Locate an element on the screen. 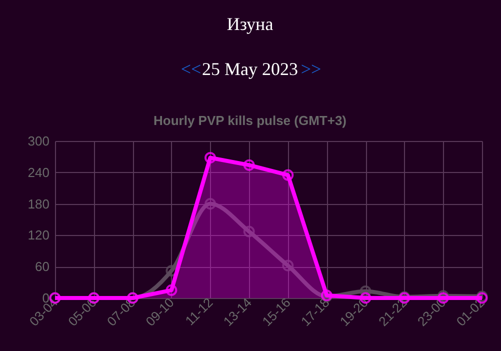 This screenshot has height=351, width=501. text: Изуна is located at coordinates (250, 24).